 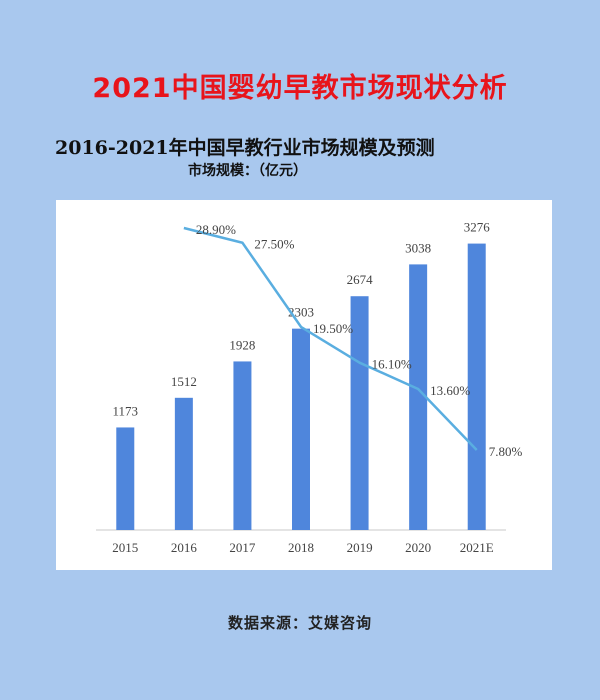 I want to click on bar-2019, so click(x=359, y=413).